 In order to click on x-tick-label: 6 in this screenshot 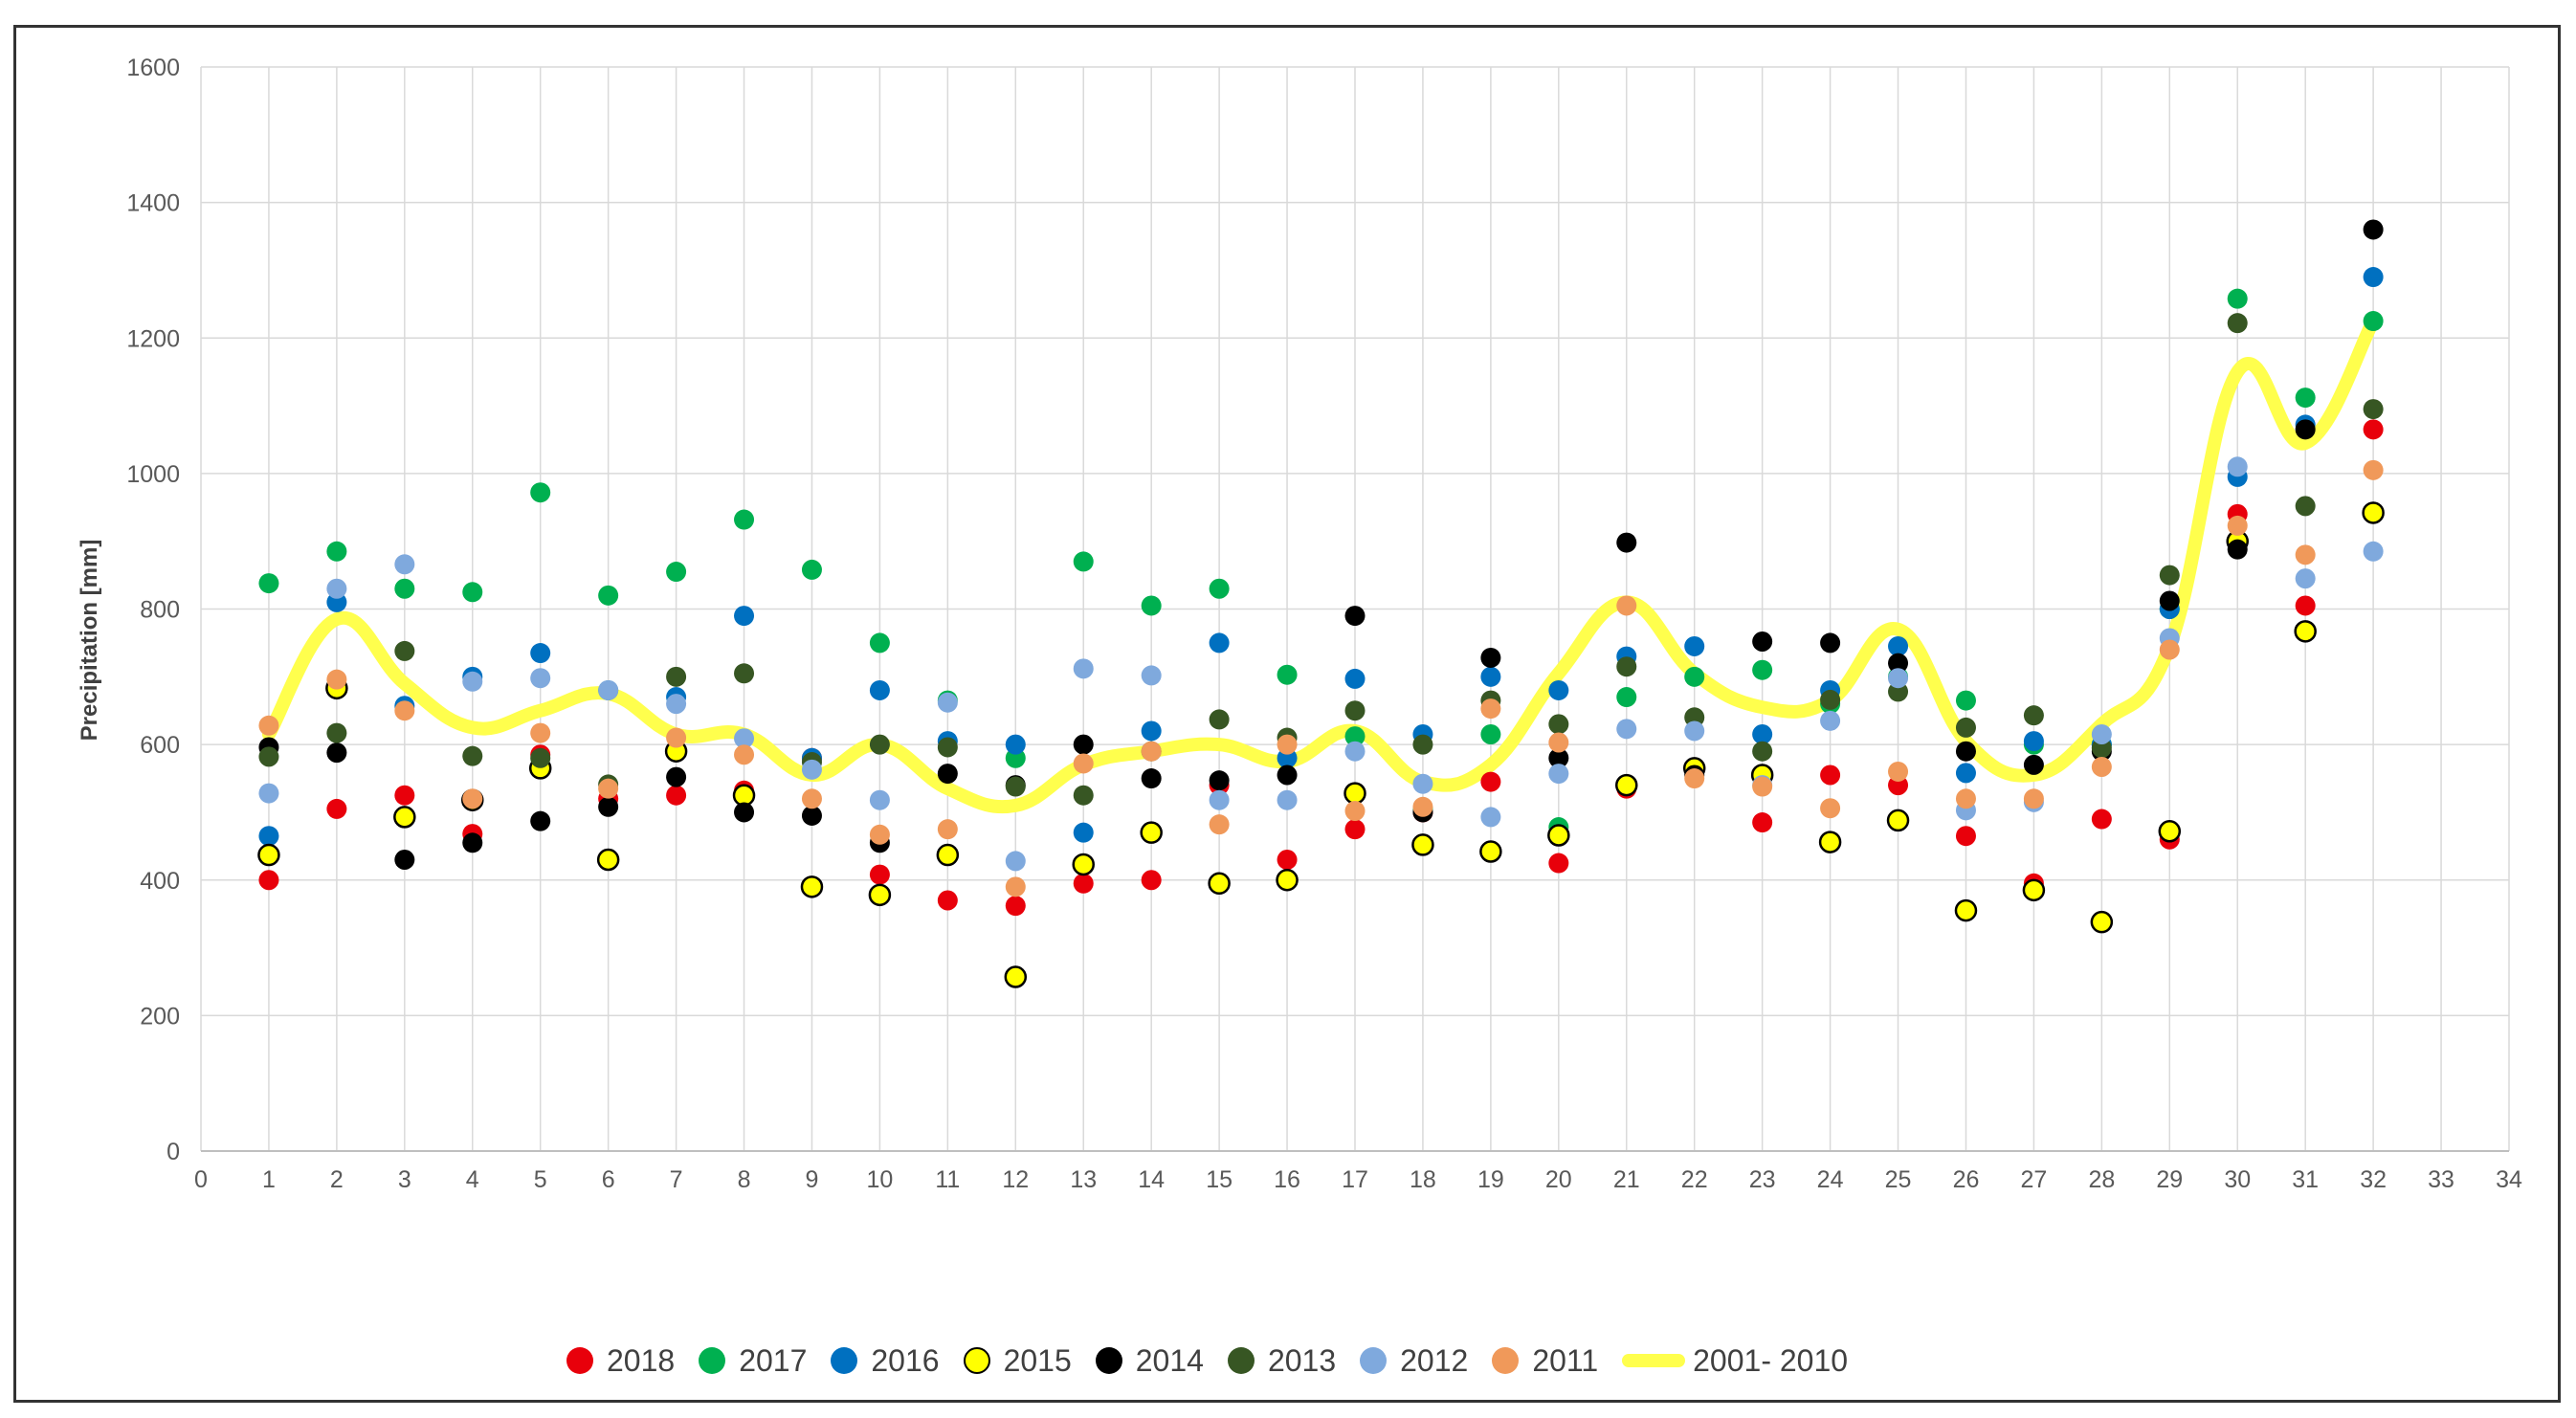, I will do `click(608, 1179)`.